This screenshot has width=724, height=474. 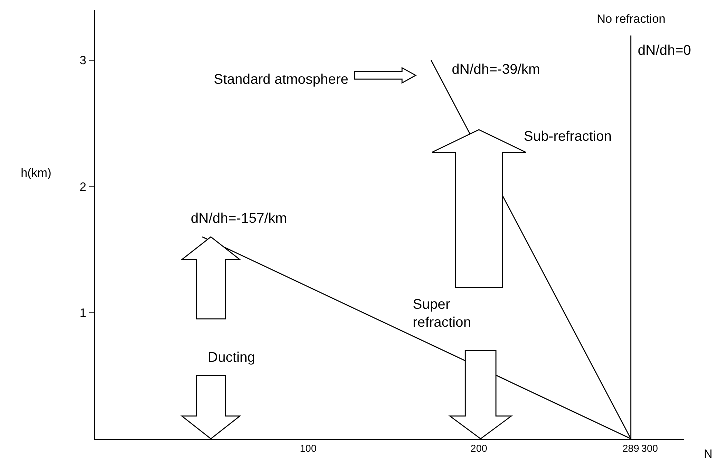 I want to click on y-tick-label: 3, so click(x=83, y=61).